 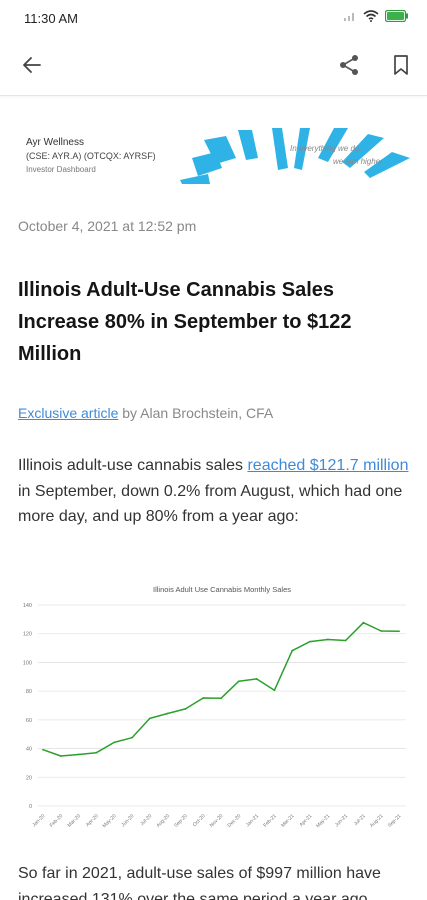 What do you see at coordinates (133, 465) in the screenshot?
I see `para1-start: Illinois adult-use cannabis sales` at bounding box center [133, 465].